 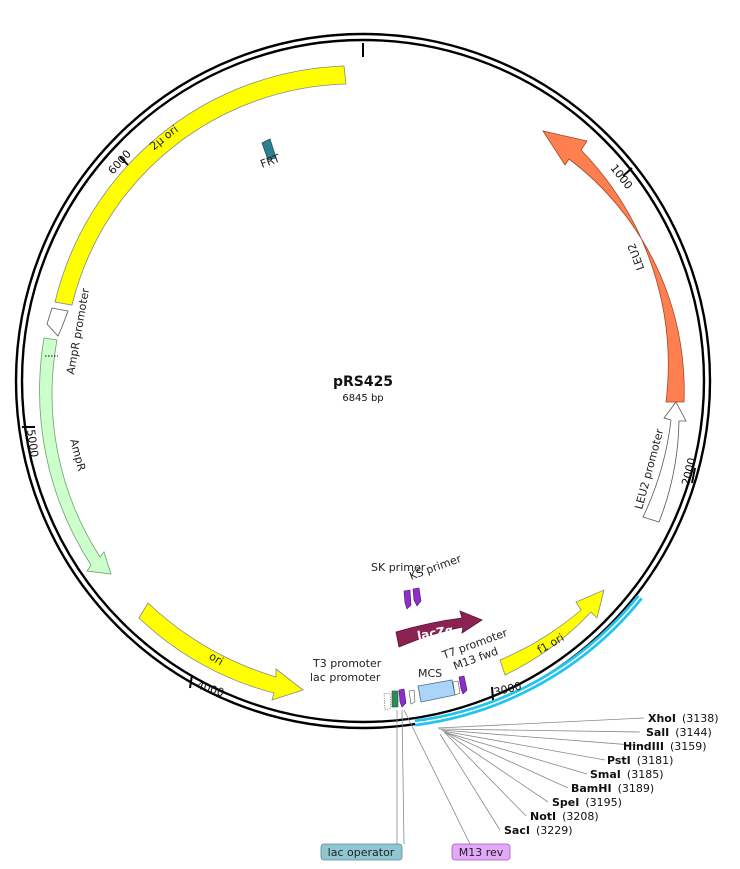 What do you see at coordinates (57, 322) in the screenshot?
I see `feature-ampr-promoter-arrow` at bounding box center [57, 322].